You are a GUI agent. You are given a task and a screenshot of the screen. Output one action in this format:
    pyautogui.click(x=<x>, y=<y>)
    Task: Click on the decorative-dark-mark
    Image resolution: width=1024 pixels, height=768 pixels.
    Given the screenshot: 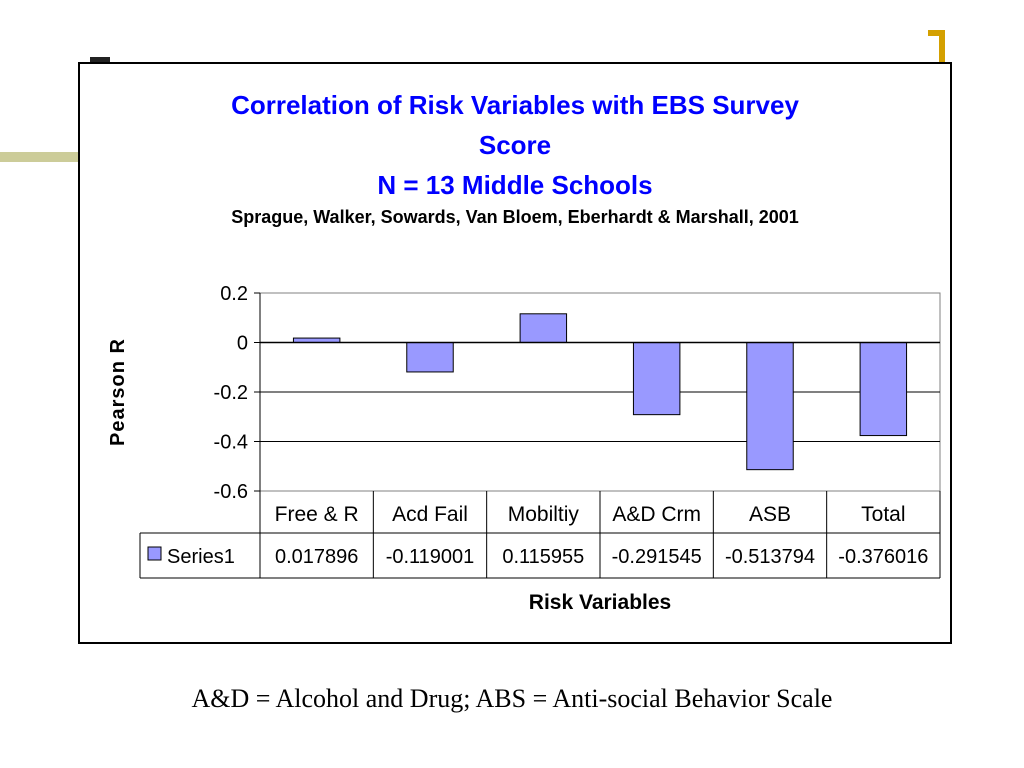 What is the action you would take?
    pyautogui.click(x=100, y=60)
    